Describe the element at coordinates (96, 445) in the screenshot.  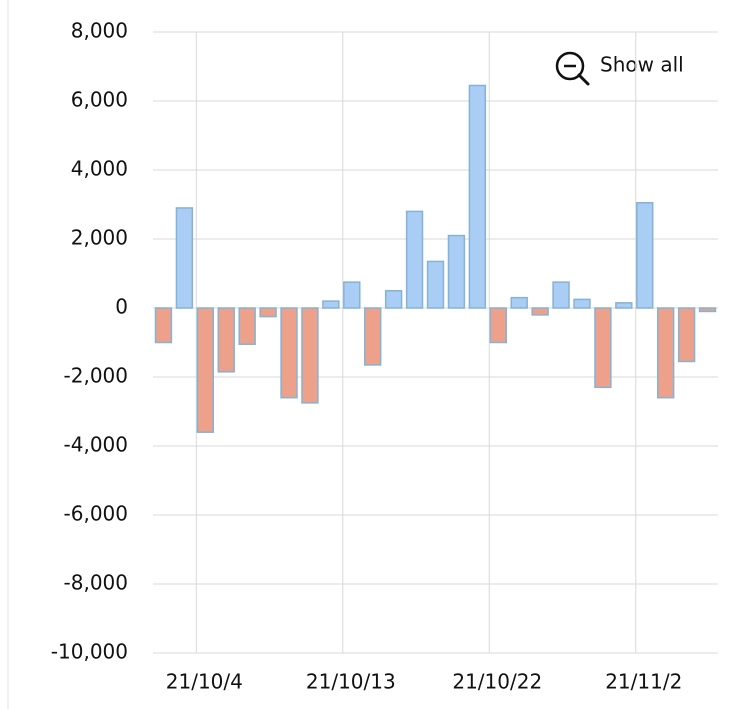
I see `y-tick-label: -4,000` at that location.